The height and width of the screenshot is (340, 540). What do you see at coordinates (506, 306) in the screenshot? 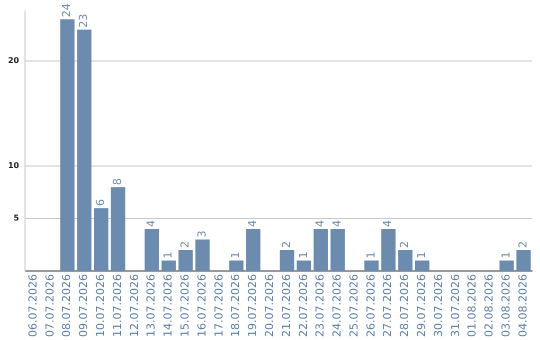
I see `x-tick-label: 03.08.2026` at bounding box center [506, 306].